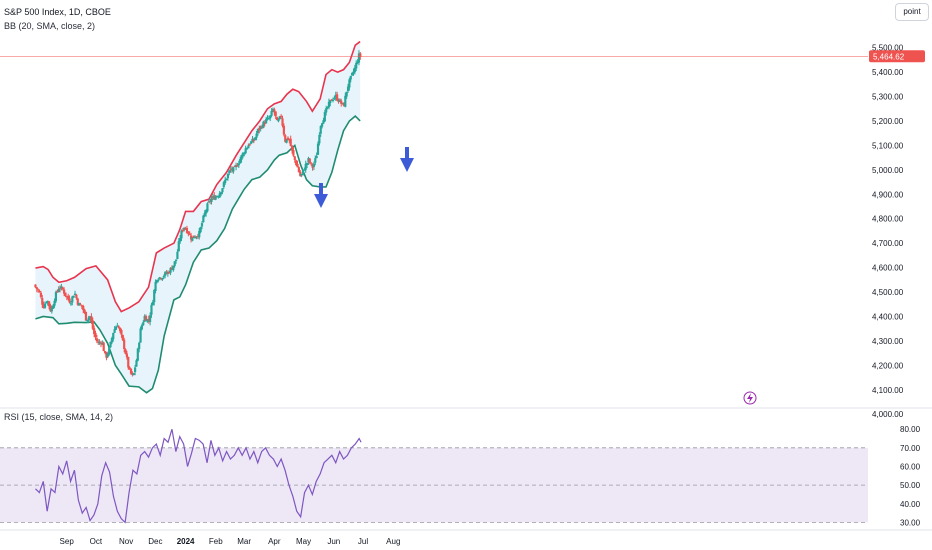 The height and width of the screenshot is (550, 932). Describe the element at coordinates (244, 541) in the screenshot. I see `x-tick-label: Mar` at that location.